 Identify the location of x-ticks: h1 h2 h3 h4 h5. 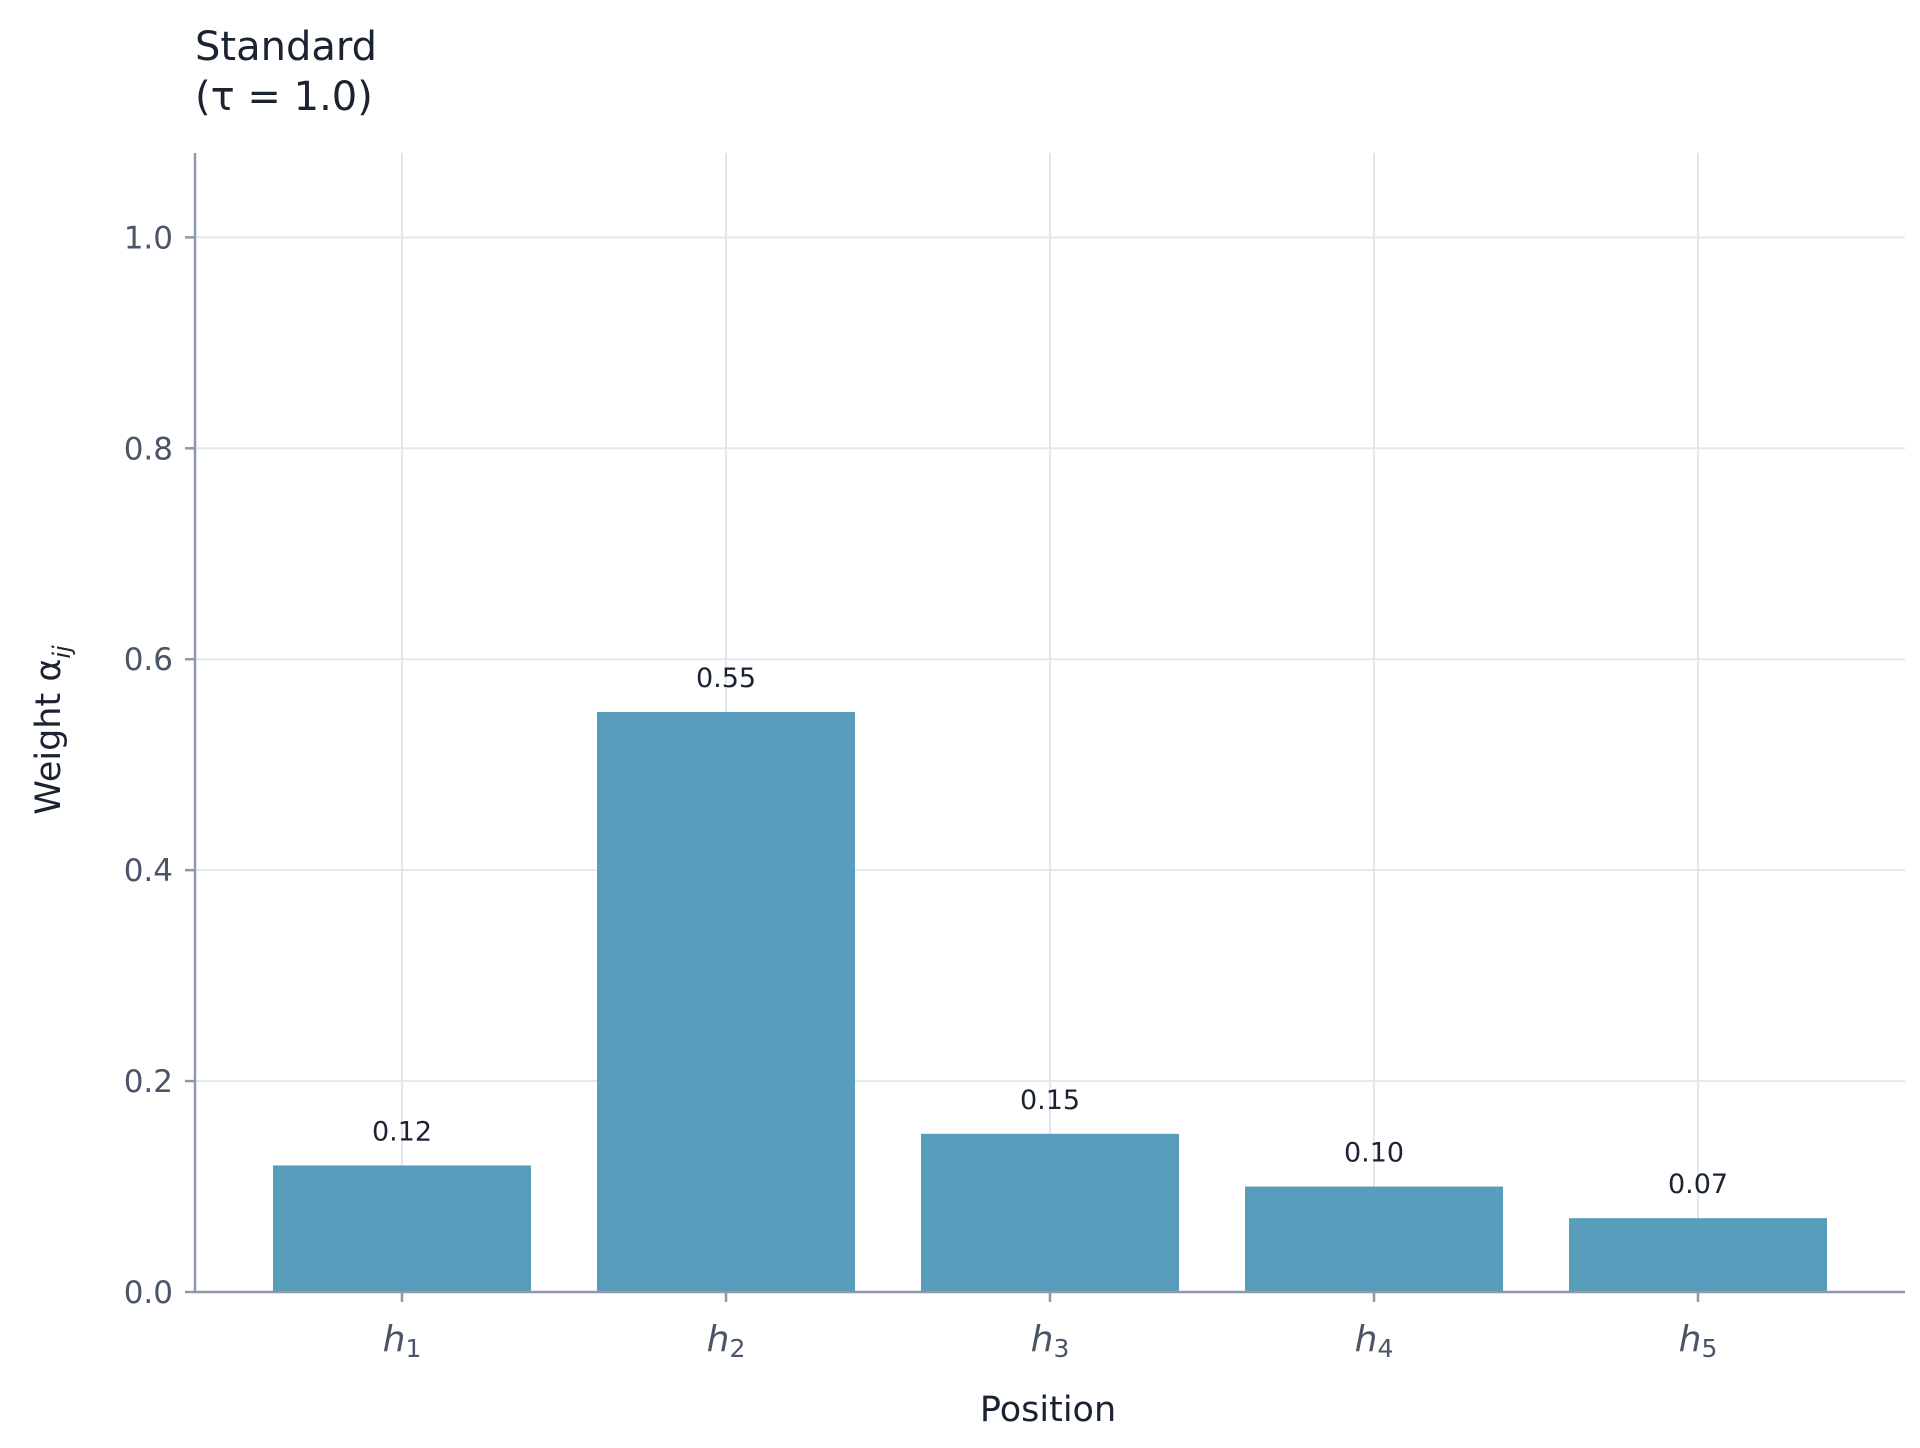
(1050, 1327).